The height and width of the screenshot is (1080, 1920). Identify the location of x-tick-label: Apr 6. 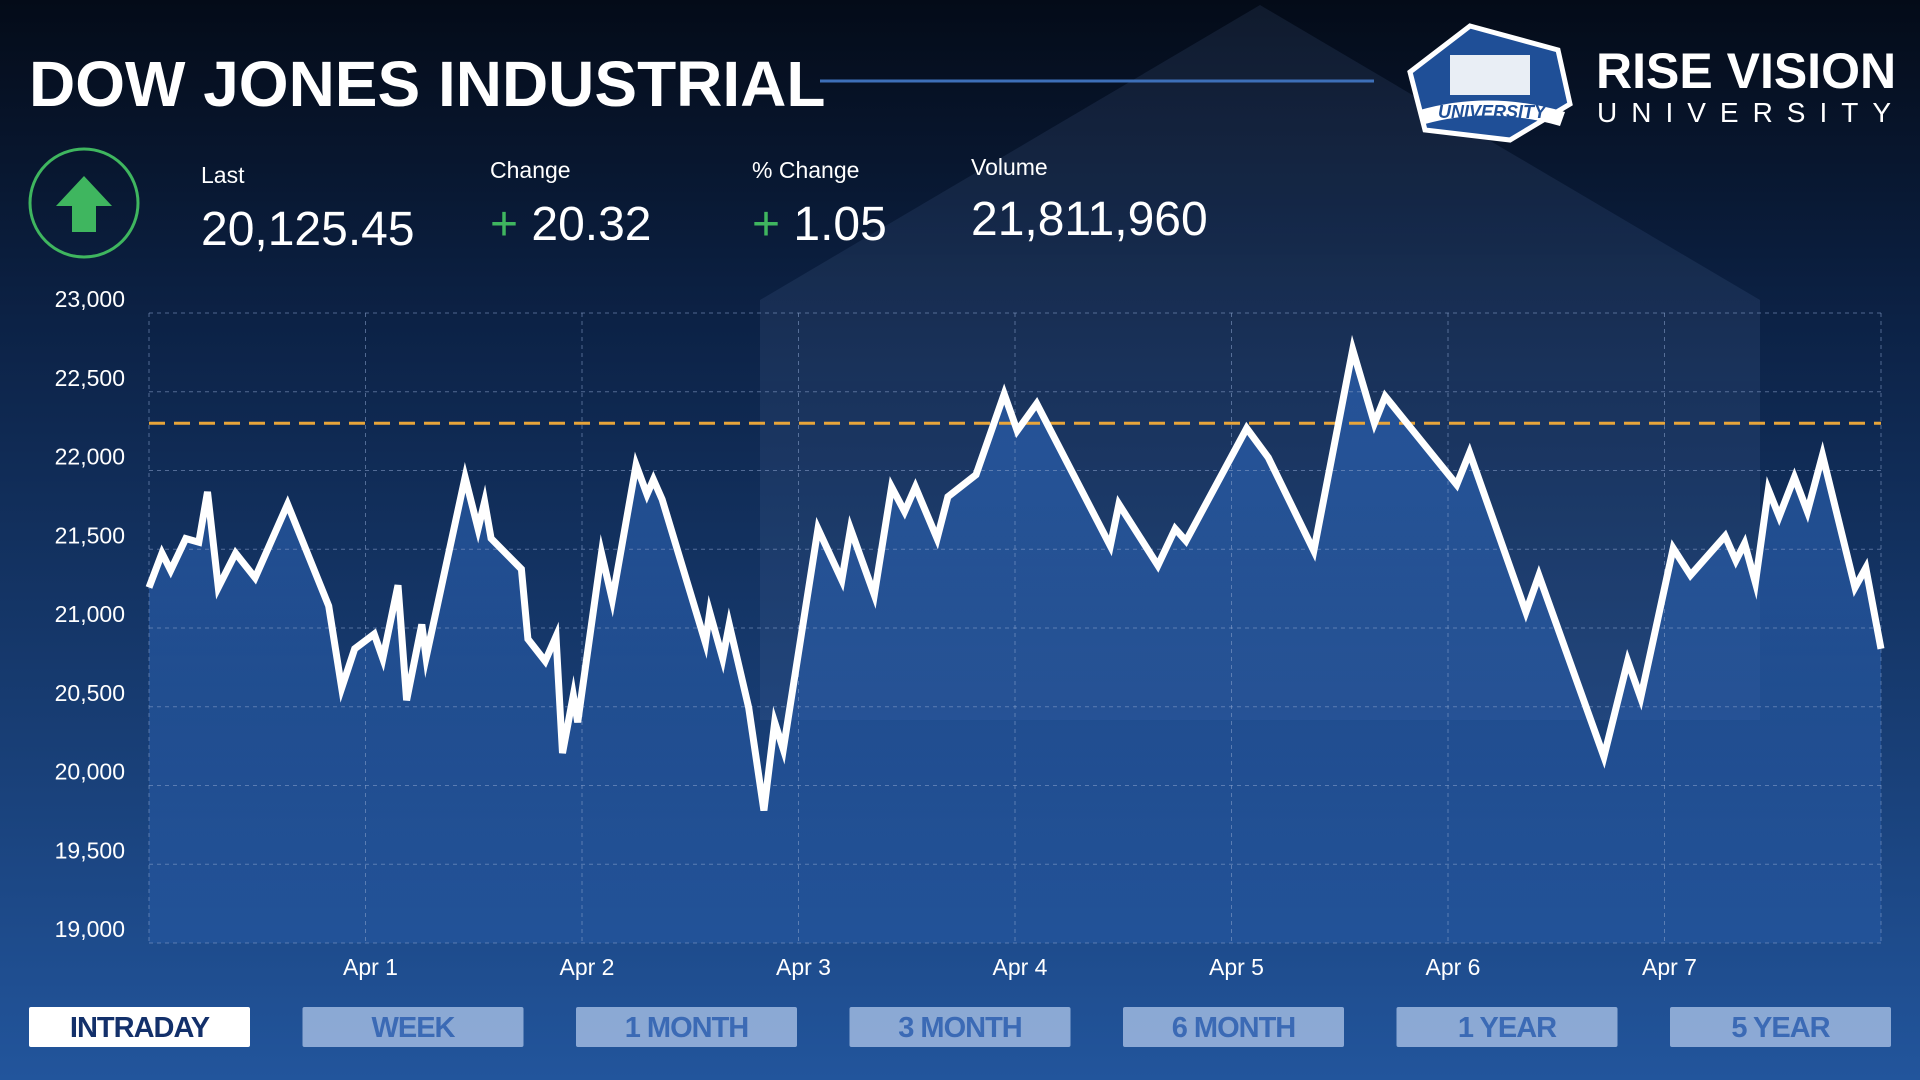
(1453, 967).